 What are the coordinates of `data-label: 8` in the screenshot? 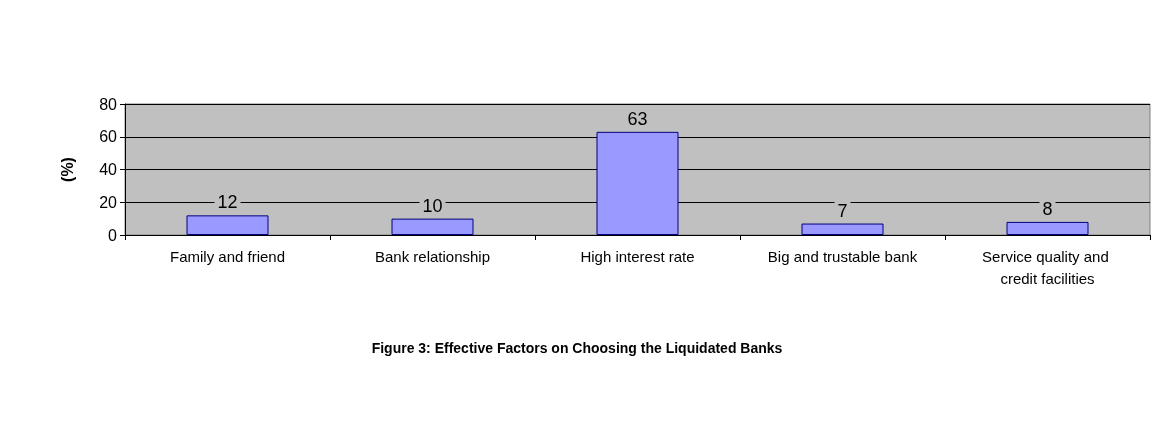 It's located at (1047, 208).